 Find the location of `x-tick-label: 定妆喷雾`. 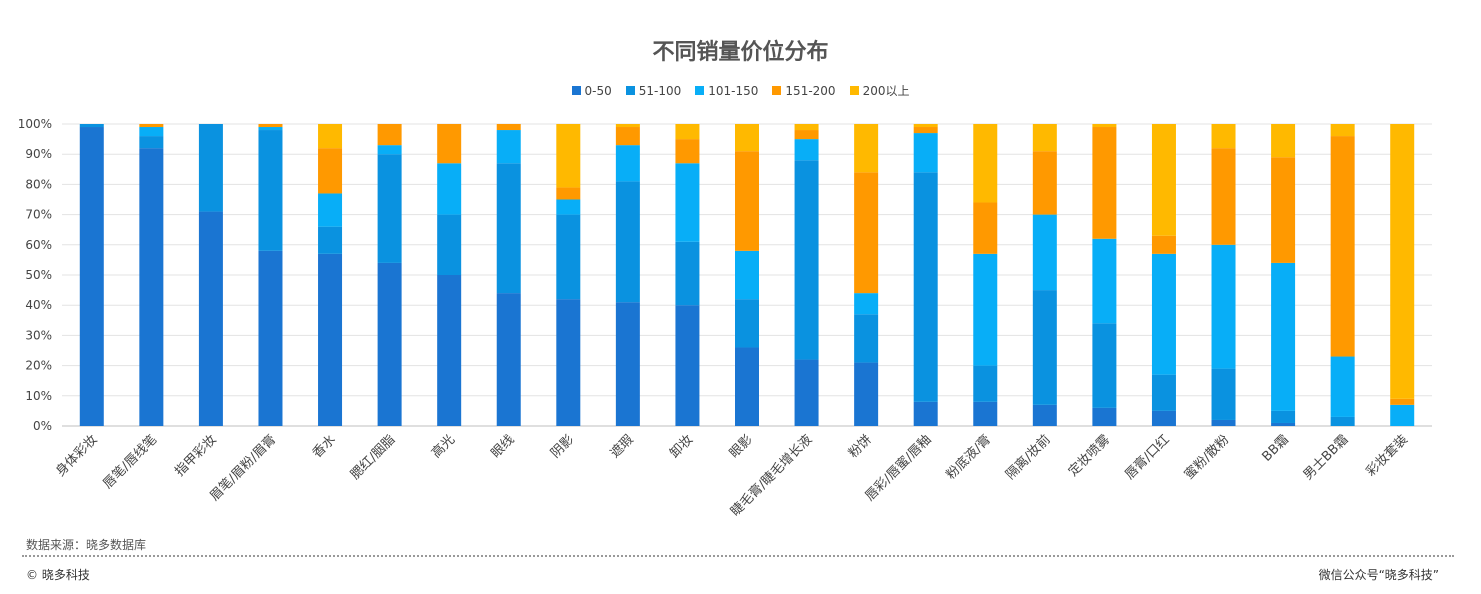

x-tick-label: 定妆喷雾 is located at coordinates (1089, 455).